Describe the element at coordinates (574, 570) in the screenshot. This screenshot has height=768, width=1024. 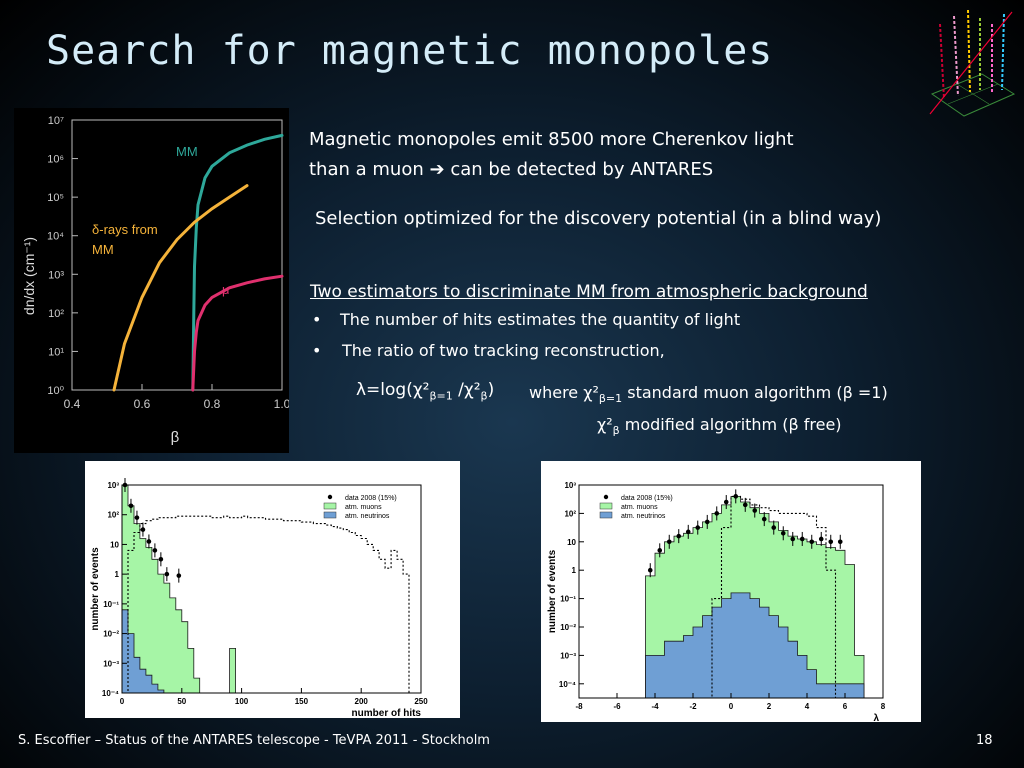
I see `lambda-y-tick-label: 1` at that location.